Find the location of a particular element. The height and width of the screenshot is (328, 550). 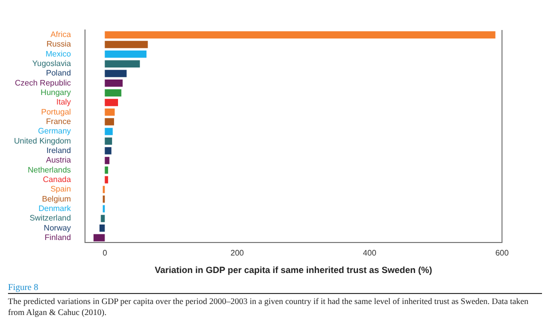

y-tick-label: France is located at coordinates (59, 121).